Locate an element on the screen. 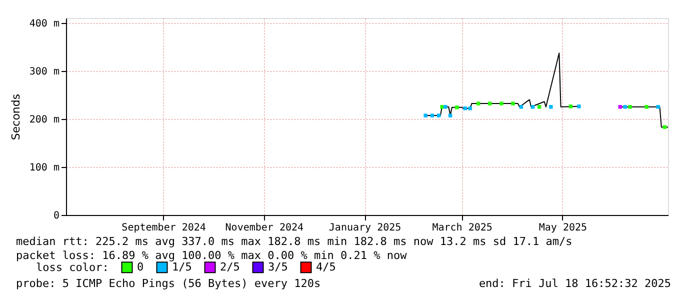 The width and height of the screenshot is (697, 297). legend-label: 2/5 is located at coordinates (230, 267).